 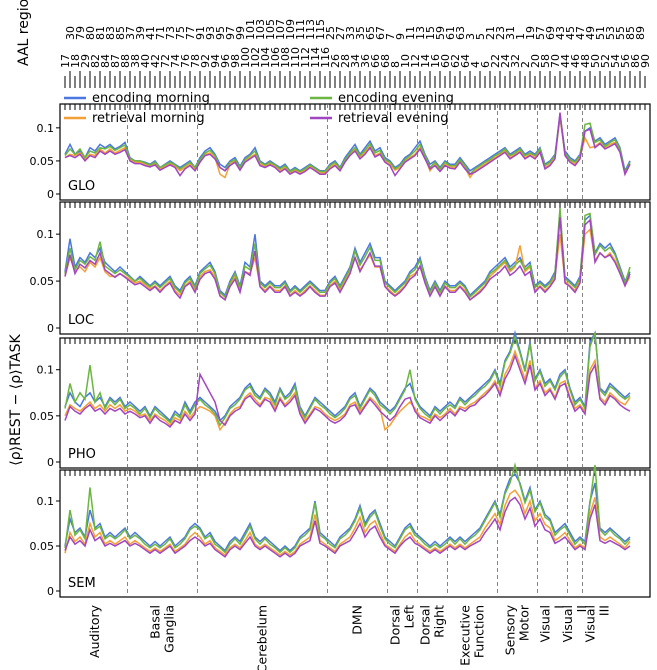 I want to click on region-label: 9, so click(x=400, y=36).